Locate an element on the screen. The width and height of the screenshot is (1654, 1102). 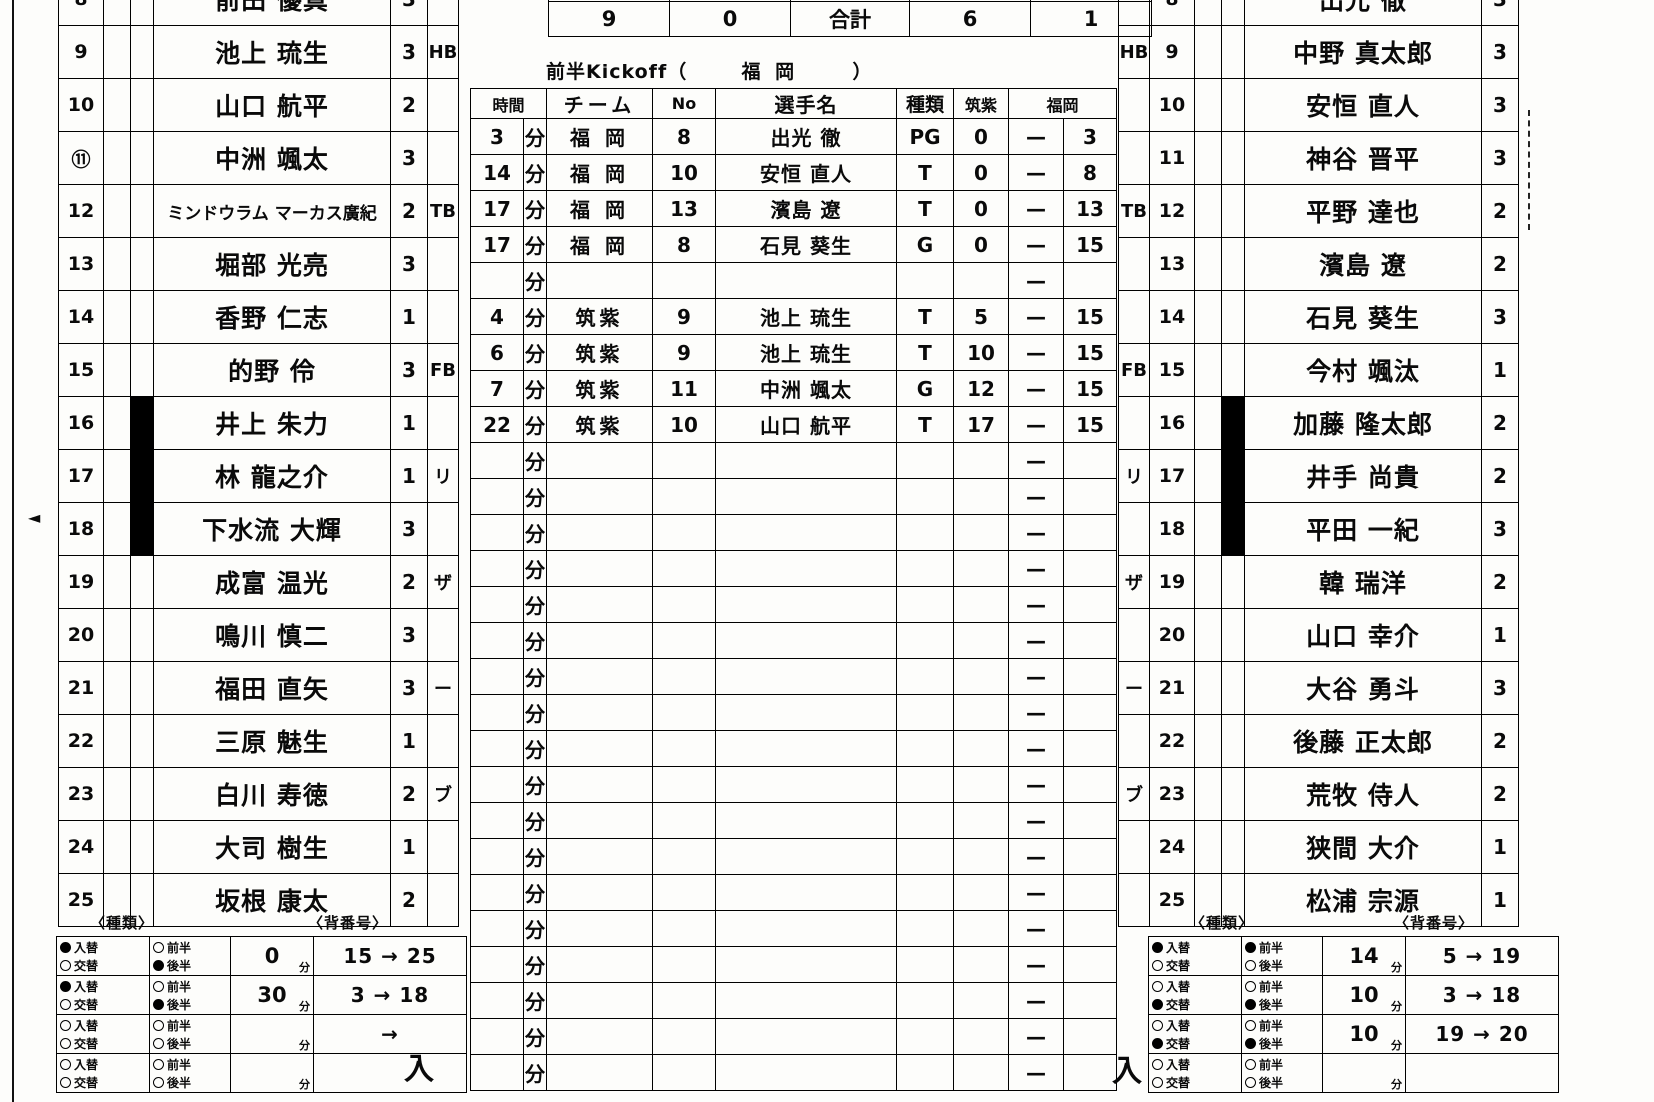
substitution-numbers: 5 → 19 is located at coordinates (1482, 956).